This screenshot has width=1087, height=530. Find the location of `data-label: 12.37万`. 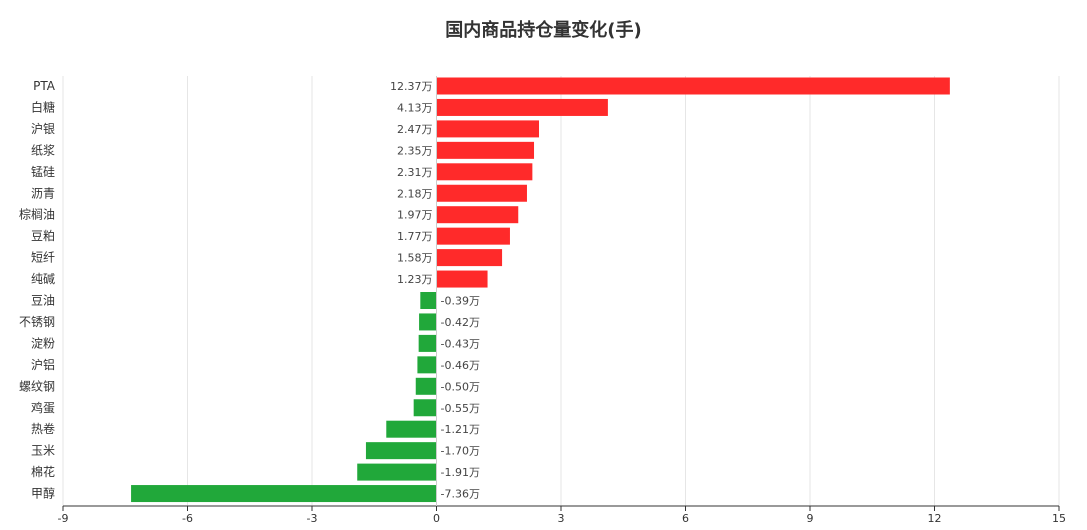

data-label: 12.37万 is located at coordinates (411, 86).